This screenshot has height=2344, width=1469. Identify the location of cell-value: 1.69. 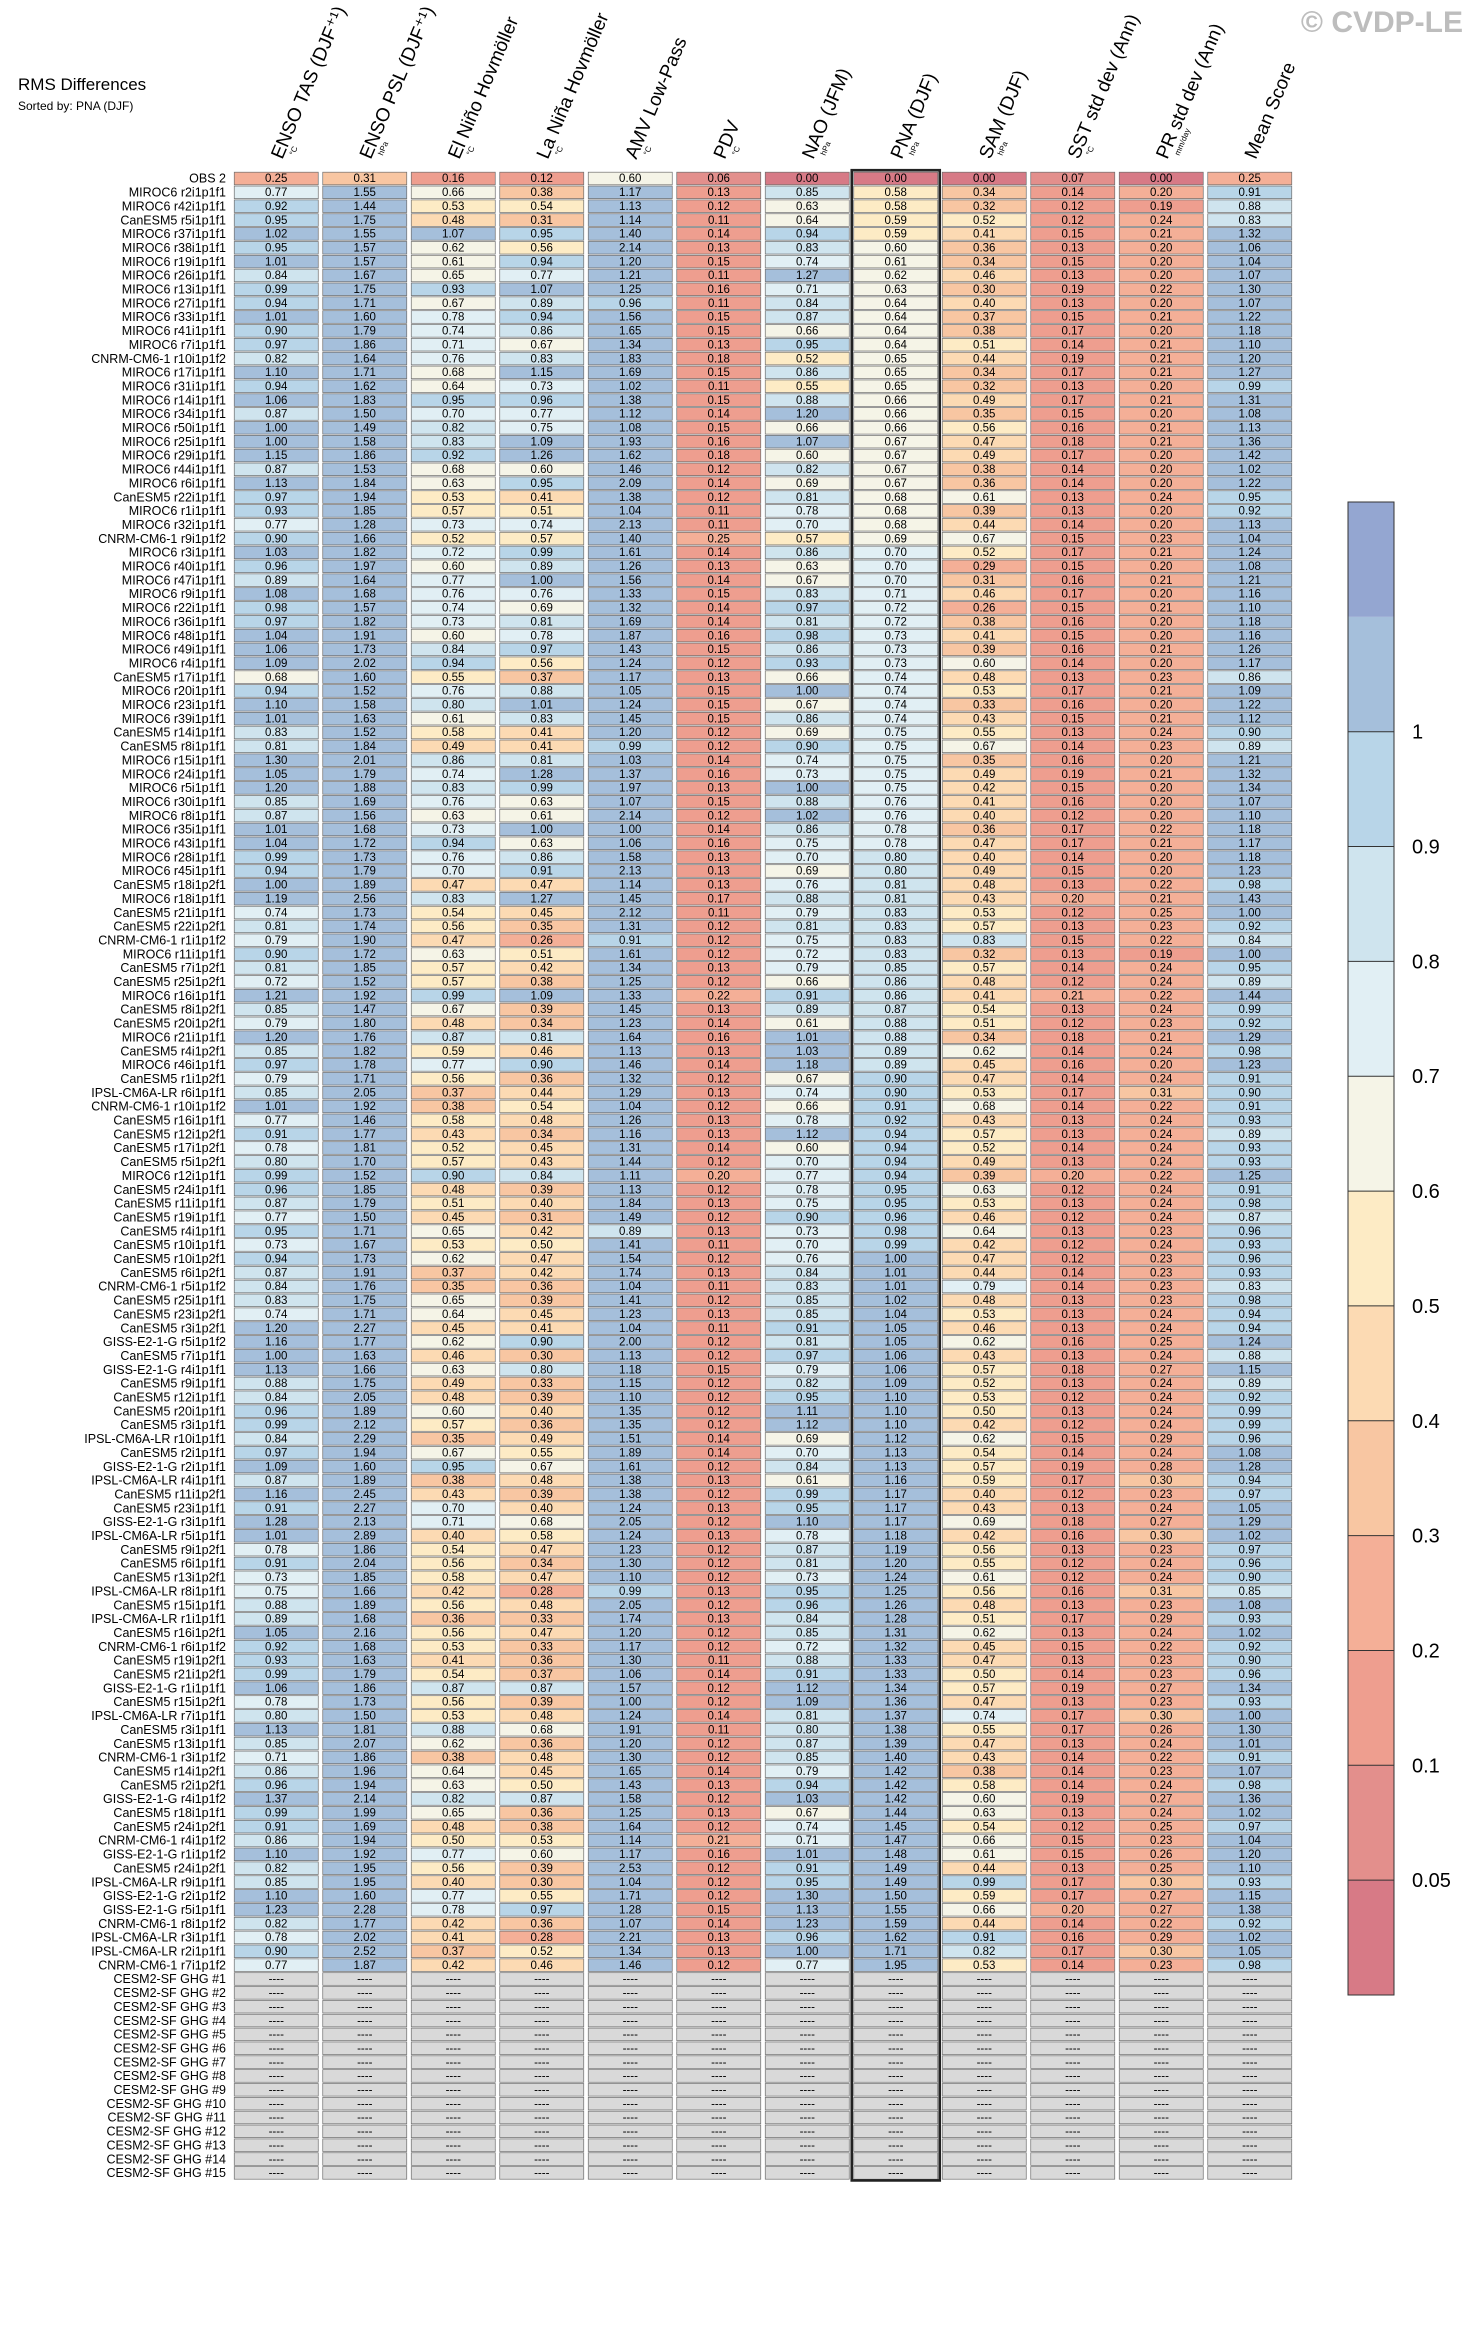
(630, 622).